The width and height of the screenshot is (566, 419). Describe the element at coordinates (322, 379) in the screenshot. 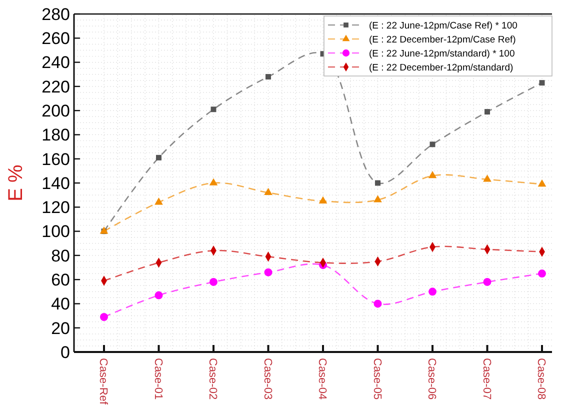

I see `x-tick-label: Case-04` at that location.